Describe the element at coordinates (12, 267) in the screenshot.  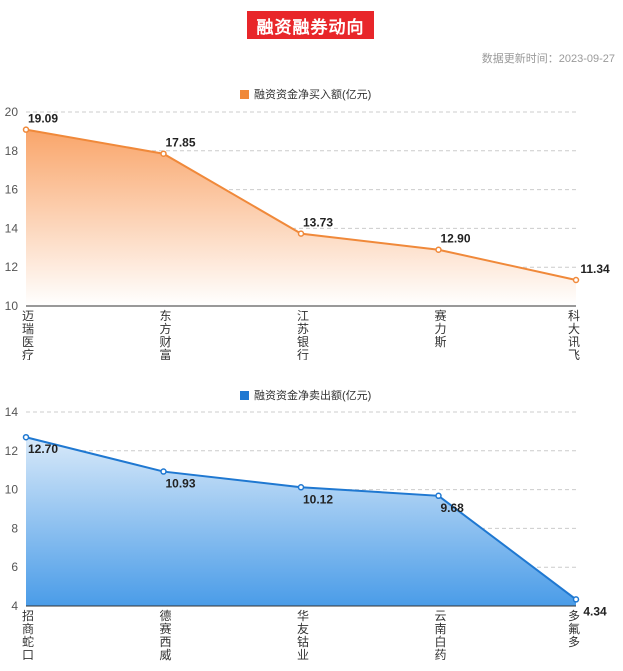
I see `buy-ytick-label: 12` at that location.